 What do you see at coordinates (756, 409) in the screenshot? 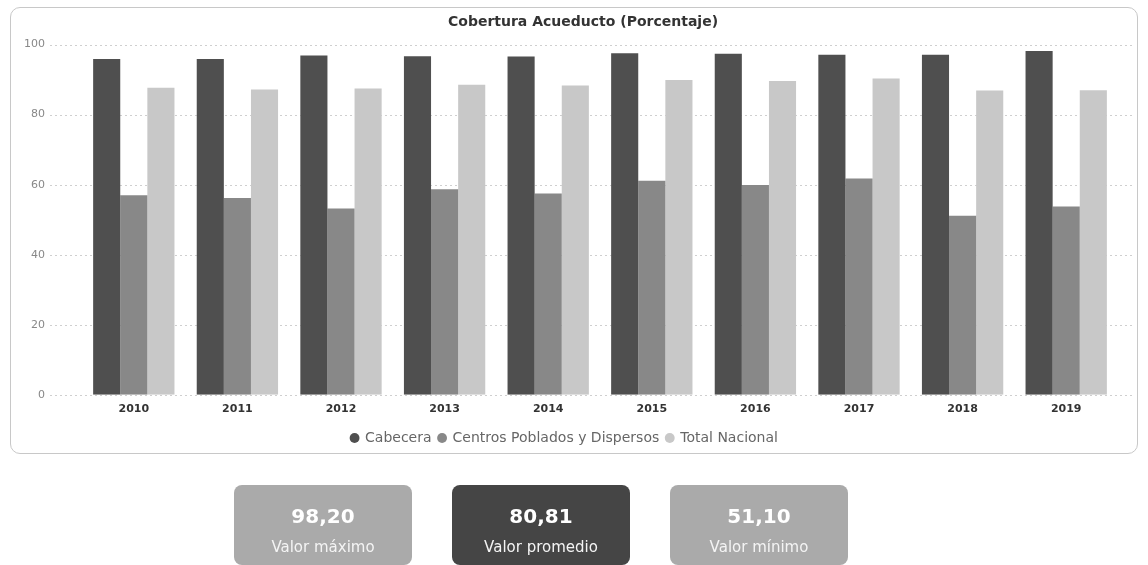
I see `x-tick-label: 2016` at bounding box center [756, 409].